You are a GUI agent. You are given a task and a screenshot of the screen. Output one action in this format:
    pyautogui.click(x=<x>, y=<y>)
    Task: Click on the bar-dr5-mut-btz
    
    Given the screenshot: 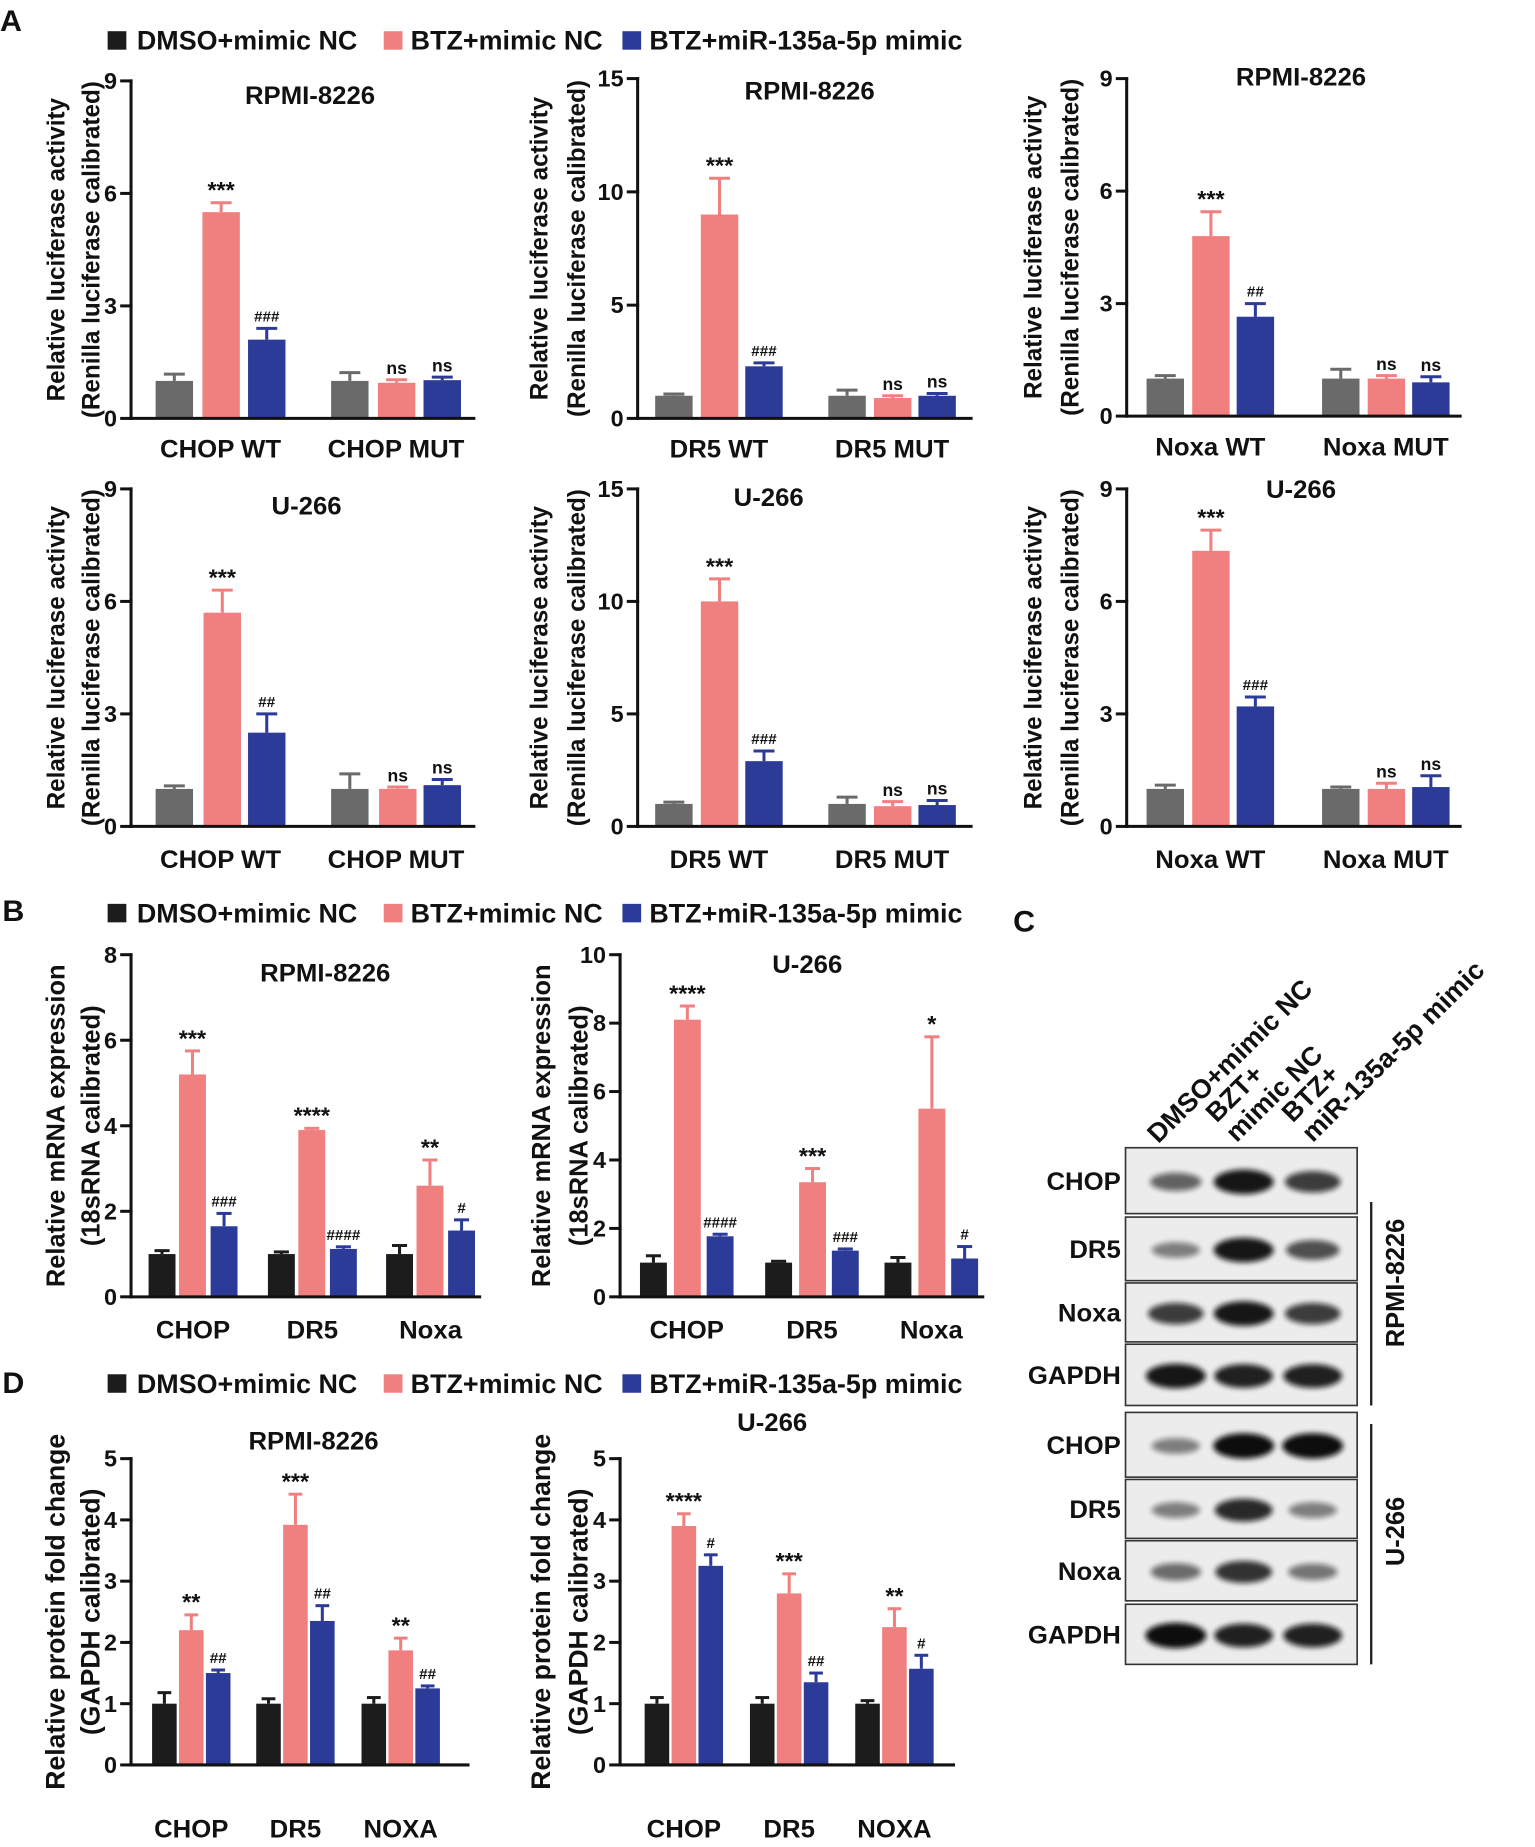 What is the action you would take?
    pyautogui.click(x=892, y=408)
    